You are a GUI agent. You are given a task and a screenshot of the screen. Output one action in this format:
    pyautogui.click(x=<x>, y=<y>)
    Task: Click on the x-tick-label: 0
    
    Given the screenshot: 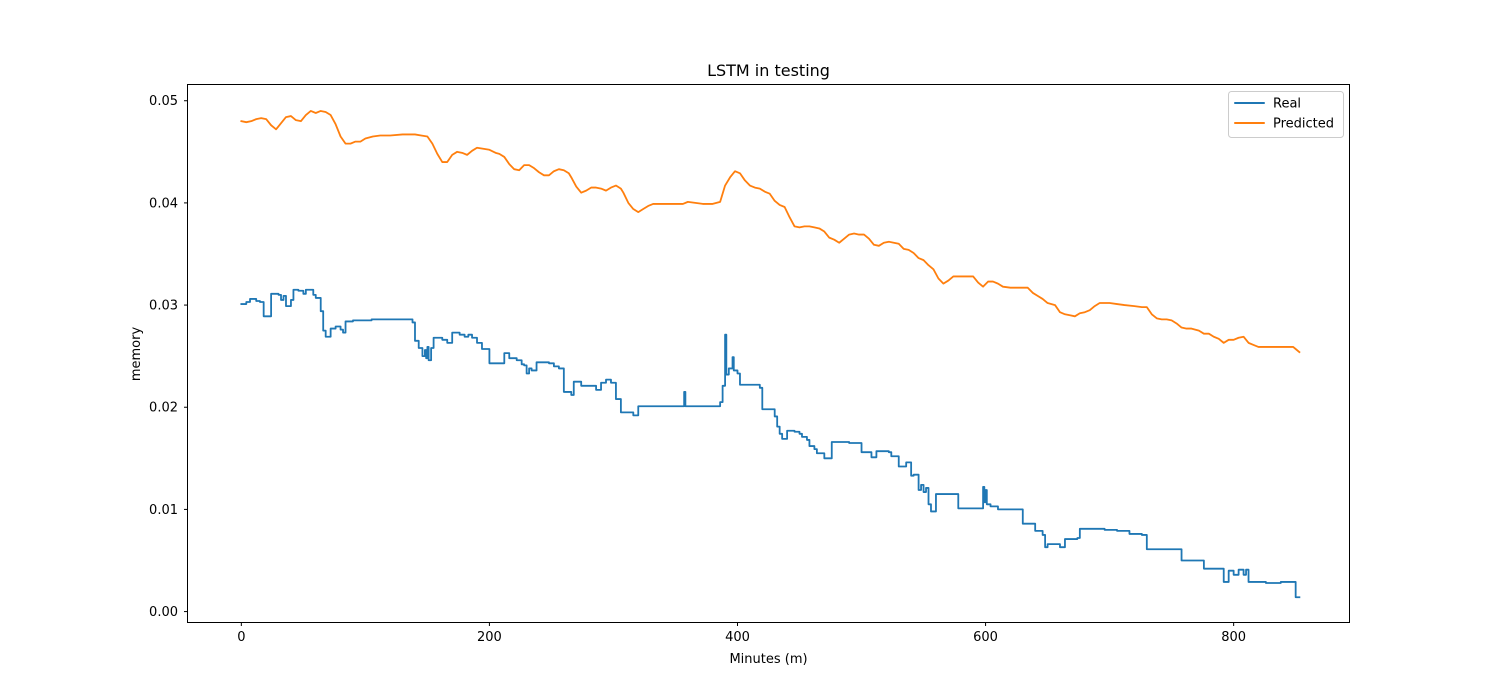 What is the action you would take?
    pyautogui.click(x=241, y=637)
    